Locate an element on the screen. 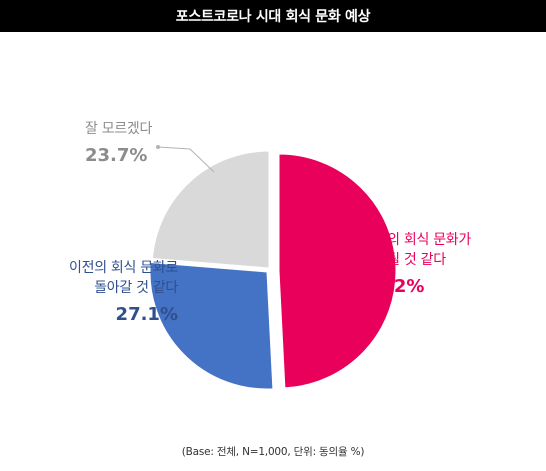  slice-label-unsure-line1: 잘 모르겠다 is located at coordinates (119, 129).